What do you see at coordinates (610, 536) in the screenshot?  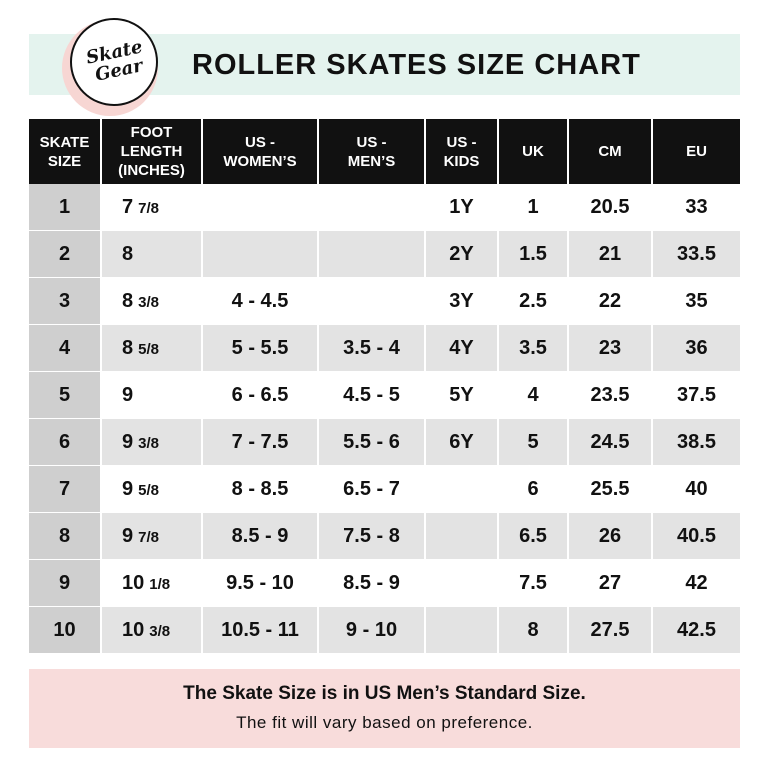 I see `cell-cm: 26` at bounding box center [610, 536].